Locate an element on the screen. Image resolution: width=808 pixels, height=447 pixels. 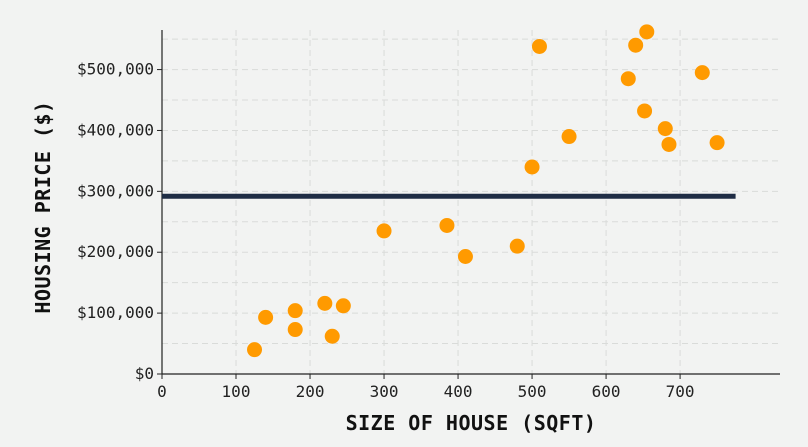
y-tick-label: $100,000 is located at coordinates (115, 312).